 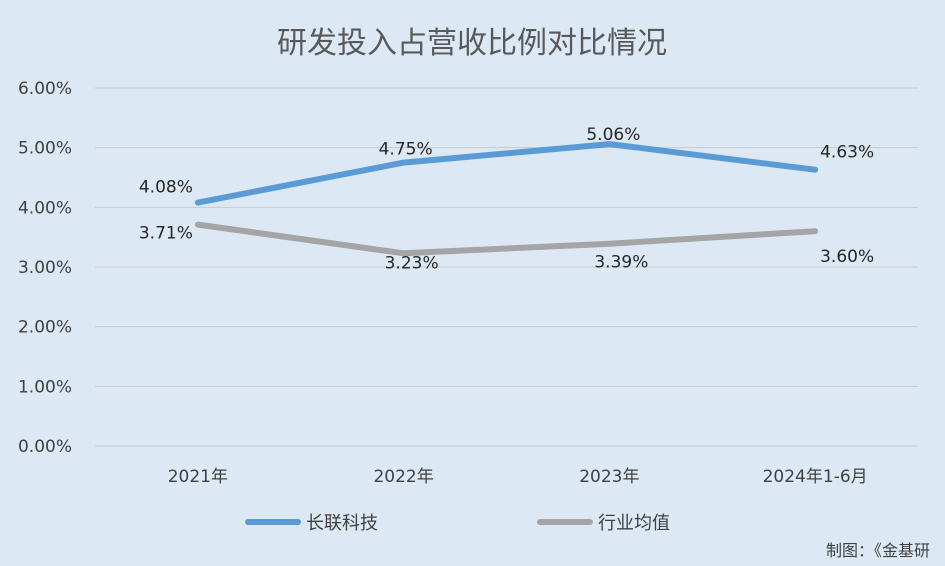 I want to click on series-lines, so click(x=506, y=199).